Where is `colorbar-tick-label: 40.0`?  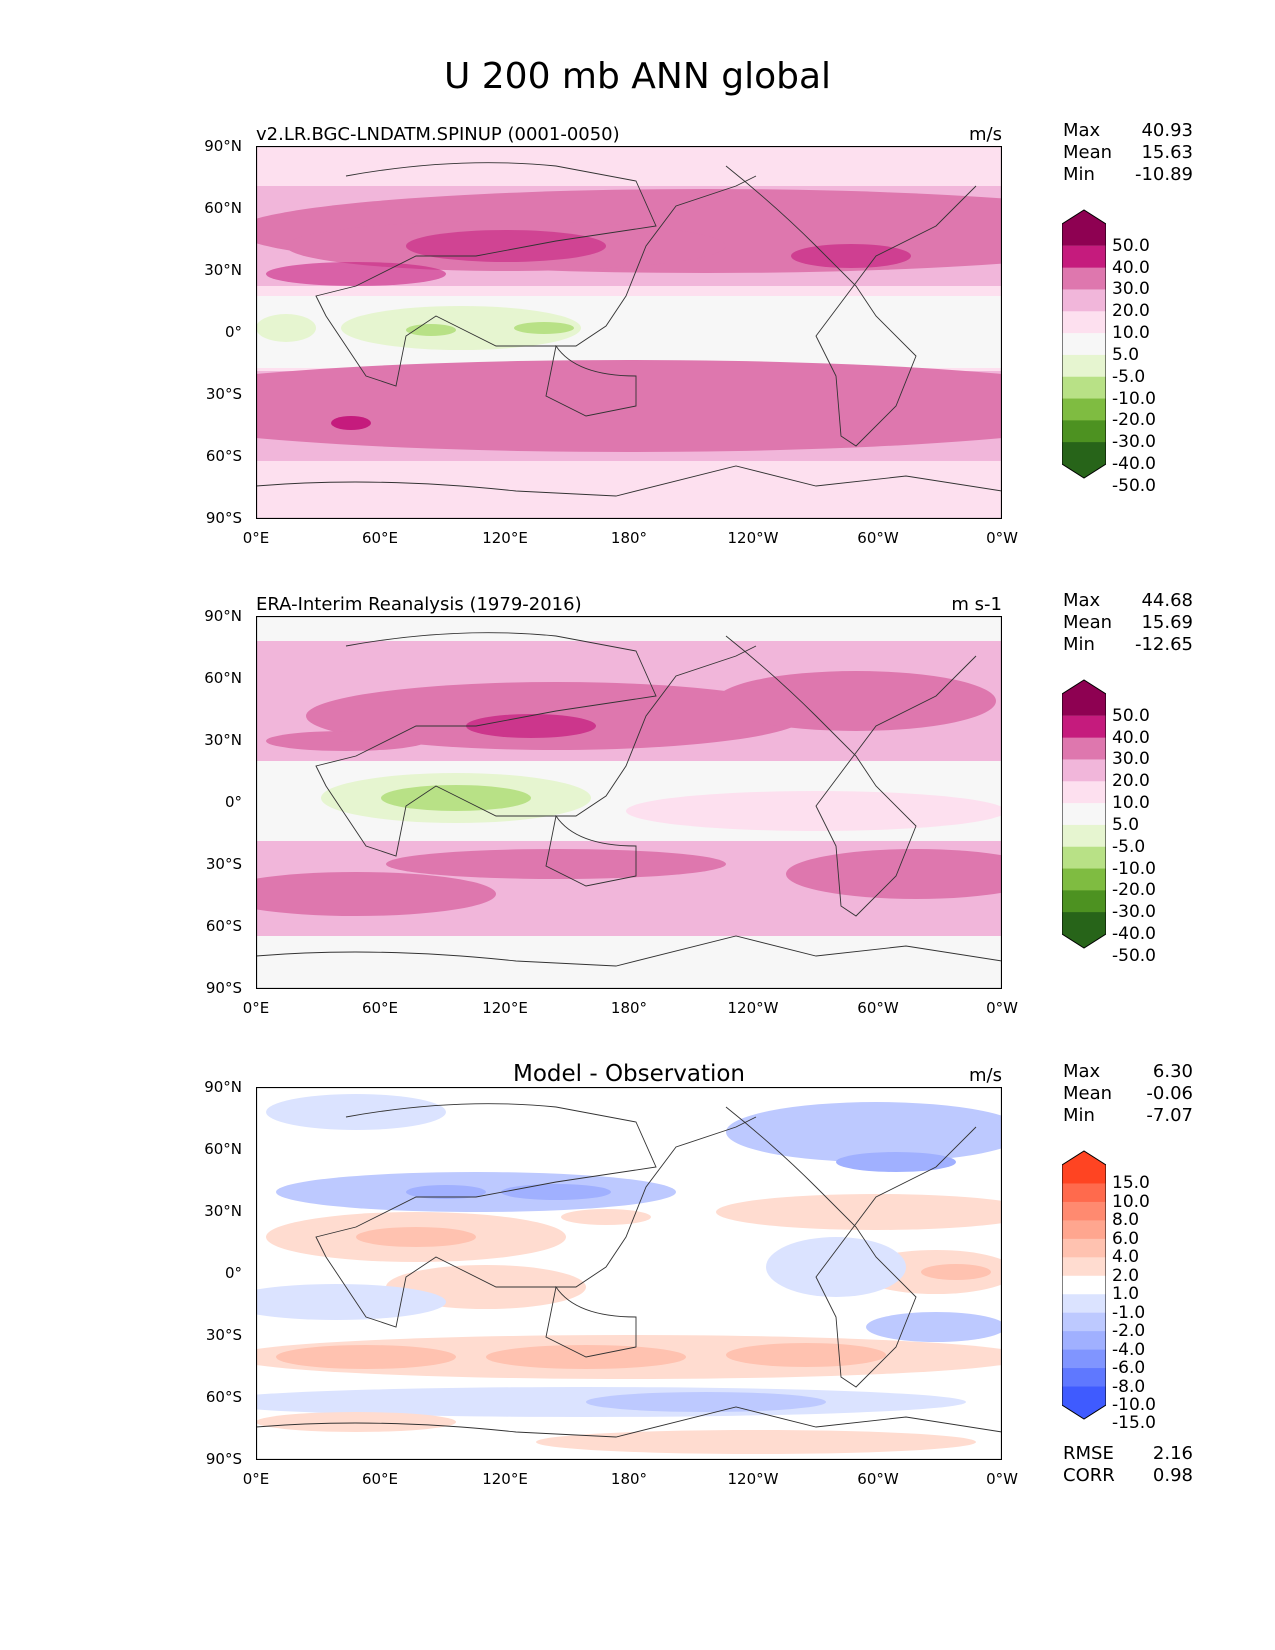 colorbar-tick-label: 40.0 is located at coordinates (1131, 737).